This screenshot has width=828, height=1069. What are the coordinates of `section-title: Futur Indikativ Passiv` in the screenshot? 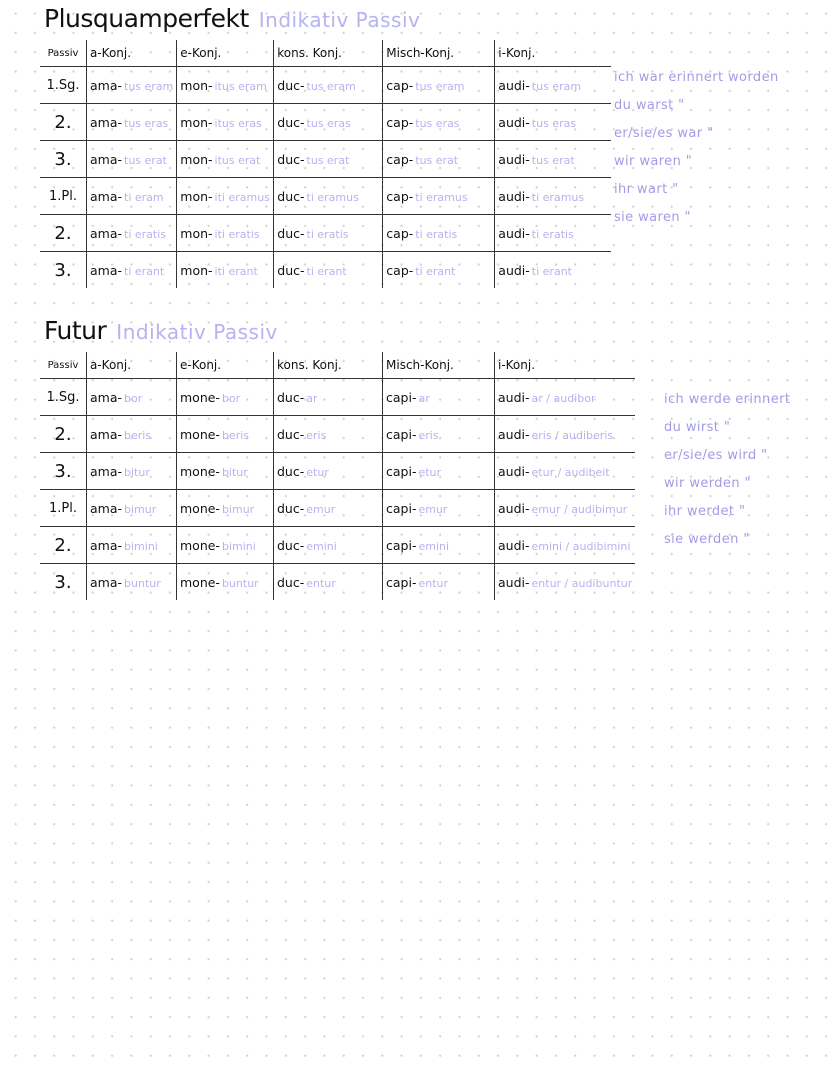 It's located at (161, 330).